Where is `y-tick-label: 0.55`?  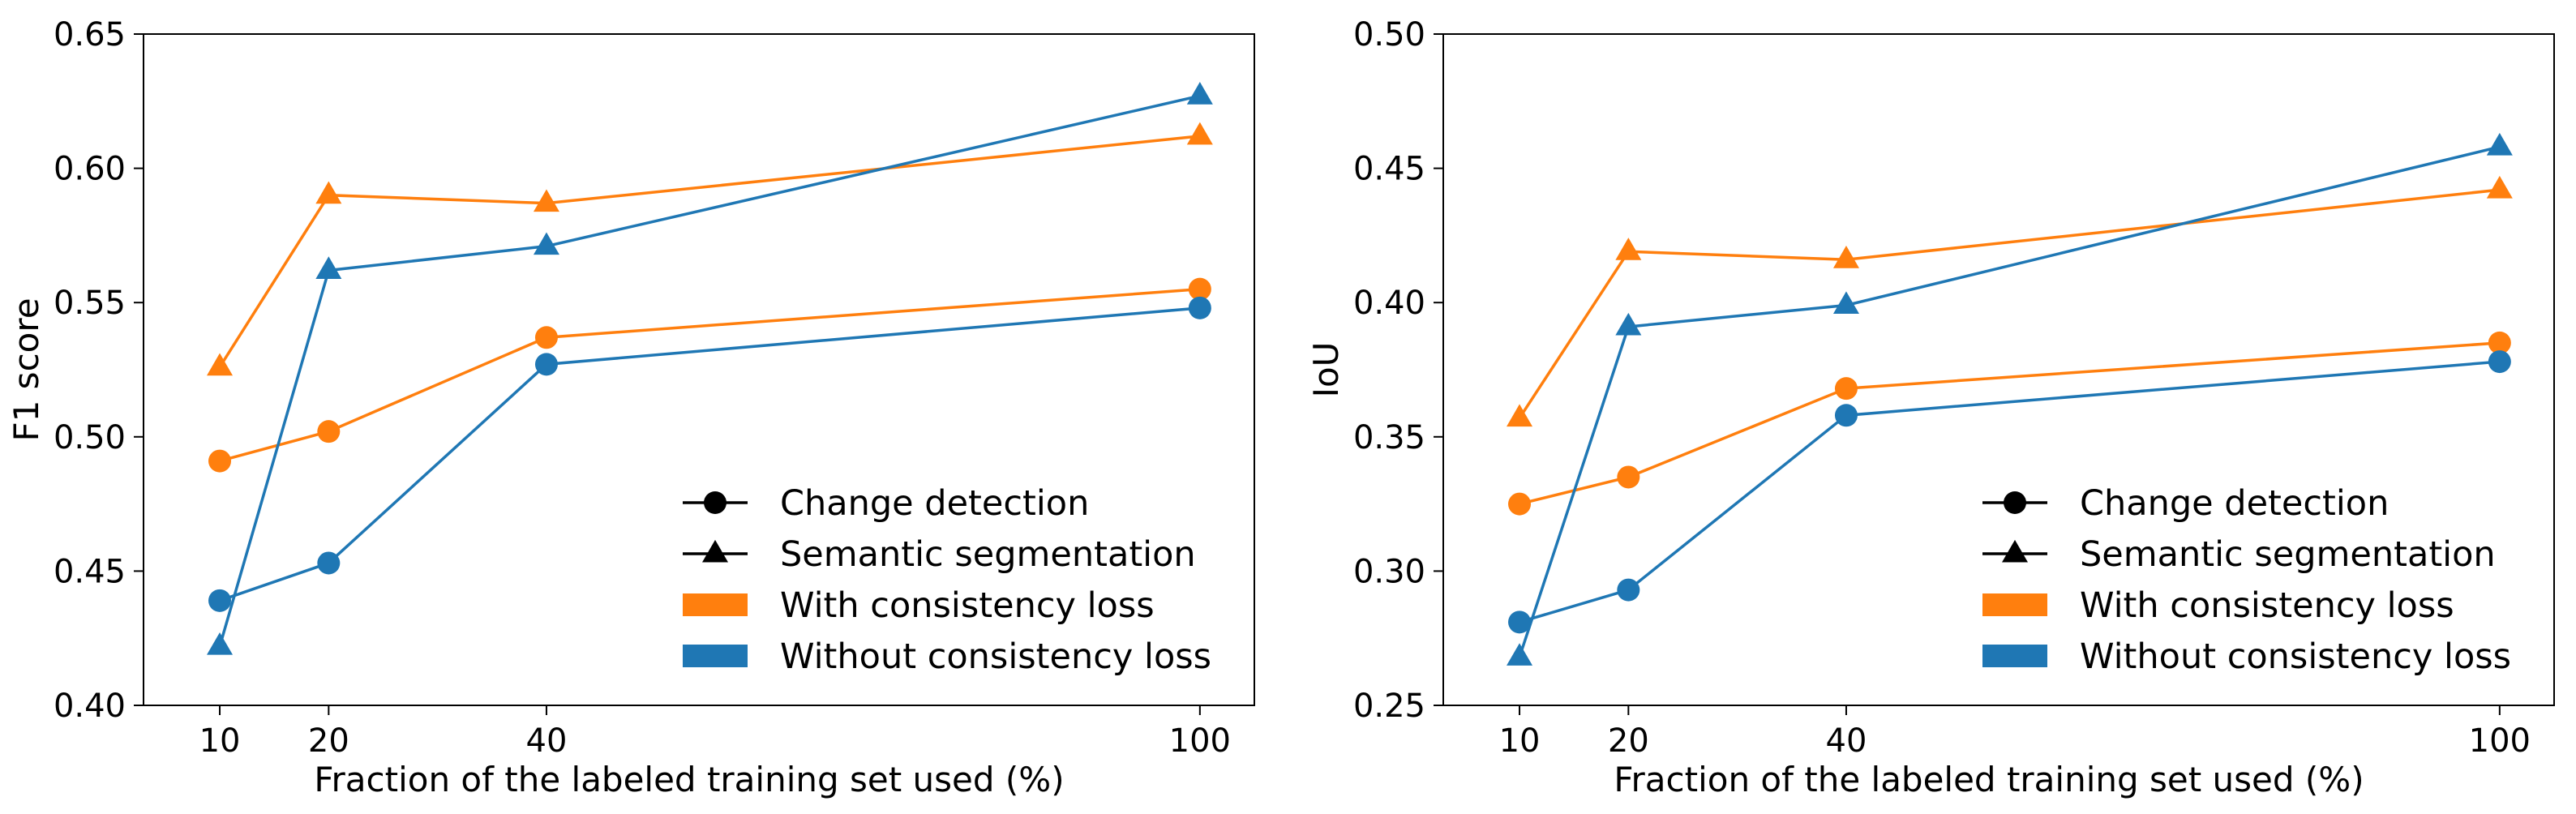
y-tick-label: 0.55 is located at coordinates (90, 303).